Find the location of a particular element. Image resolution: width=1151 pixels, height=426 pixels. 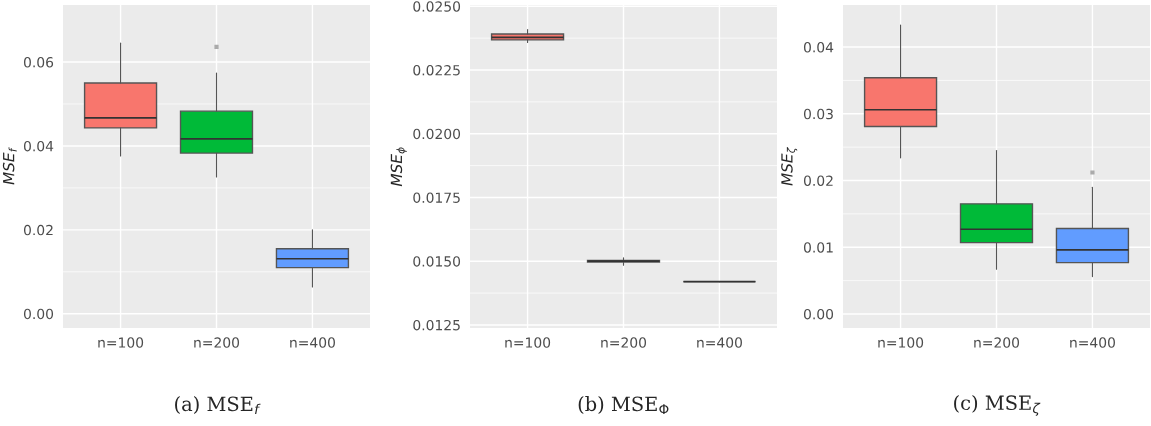

y-tick-label: 0.0175 is located at coordinates (436, 197).